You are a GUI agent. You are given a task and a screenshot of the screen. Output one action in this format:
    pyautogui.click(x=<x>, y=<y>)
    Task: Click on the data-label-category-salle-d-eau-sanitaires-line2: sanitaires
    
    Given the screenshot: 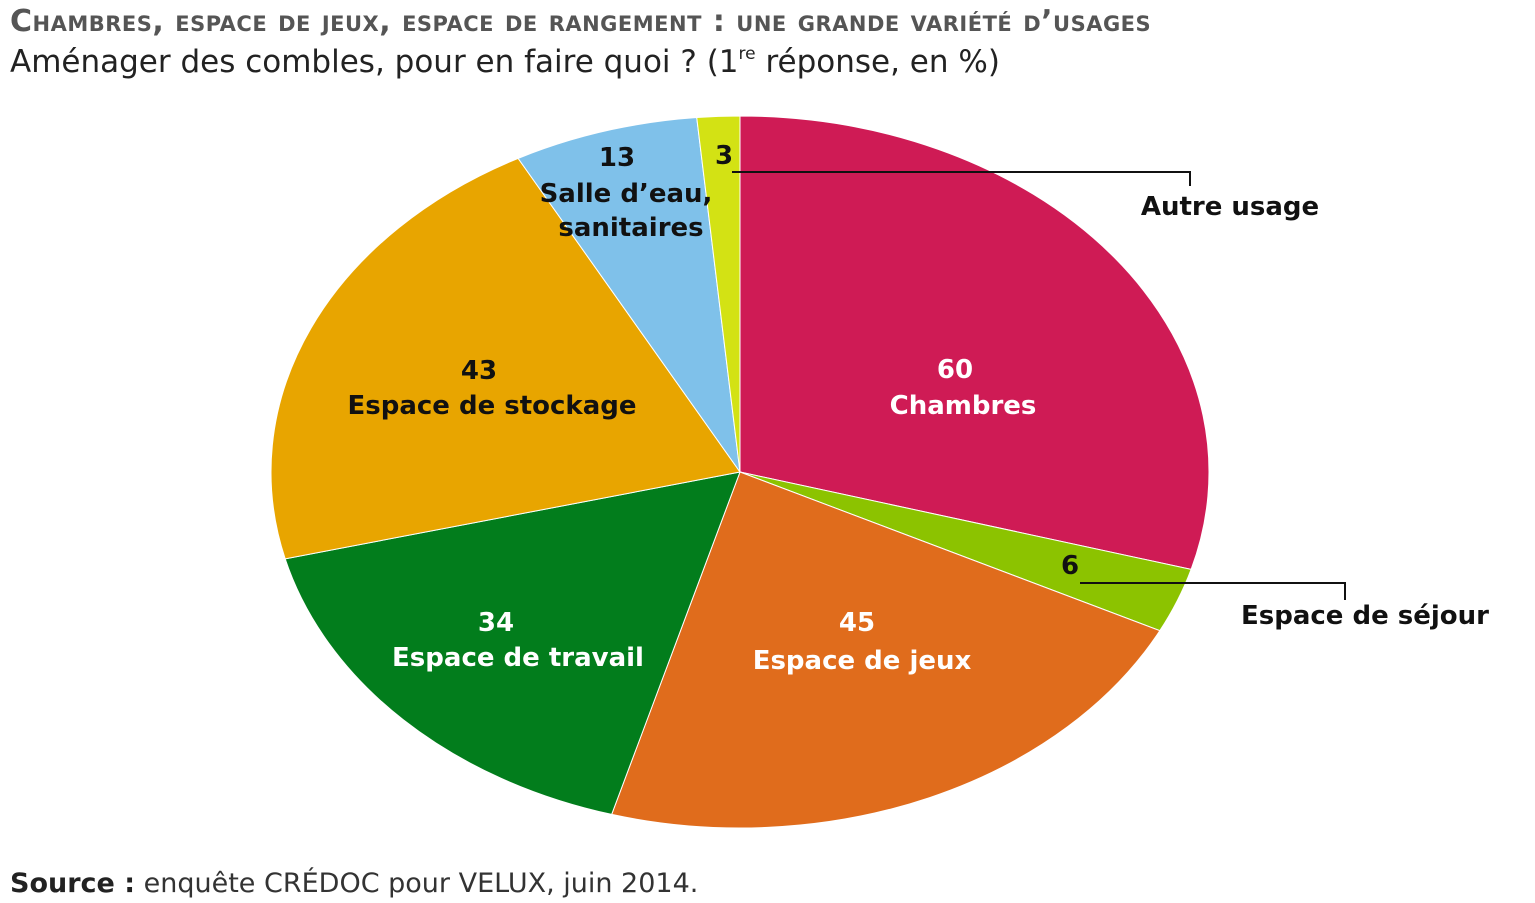 What is the action you would take?
    pyautogui.click(x=630, y=228)
    